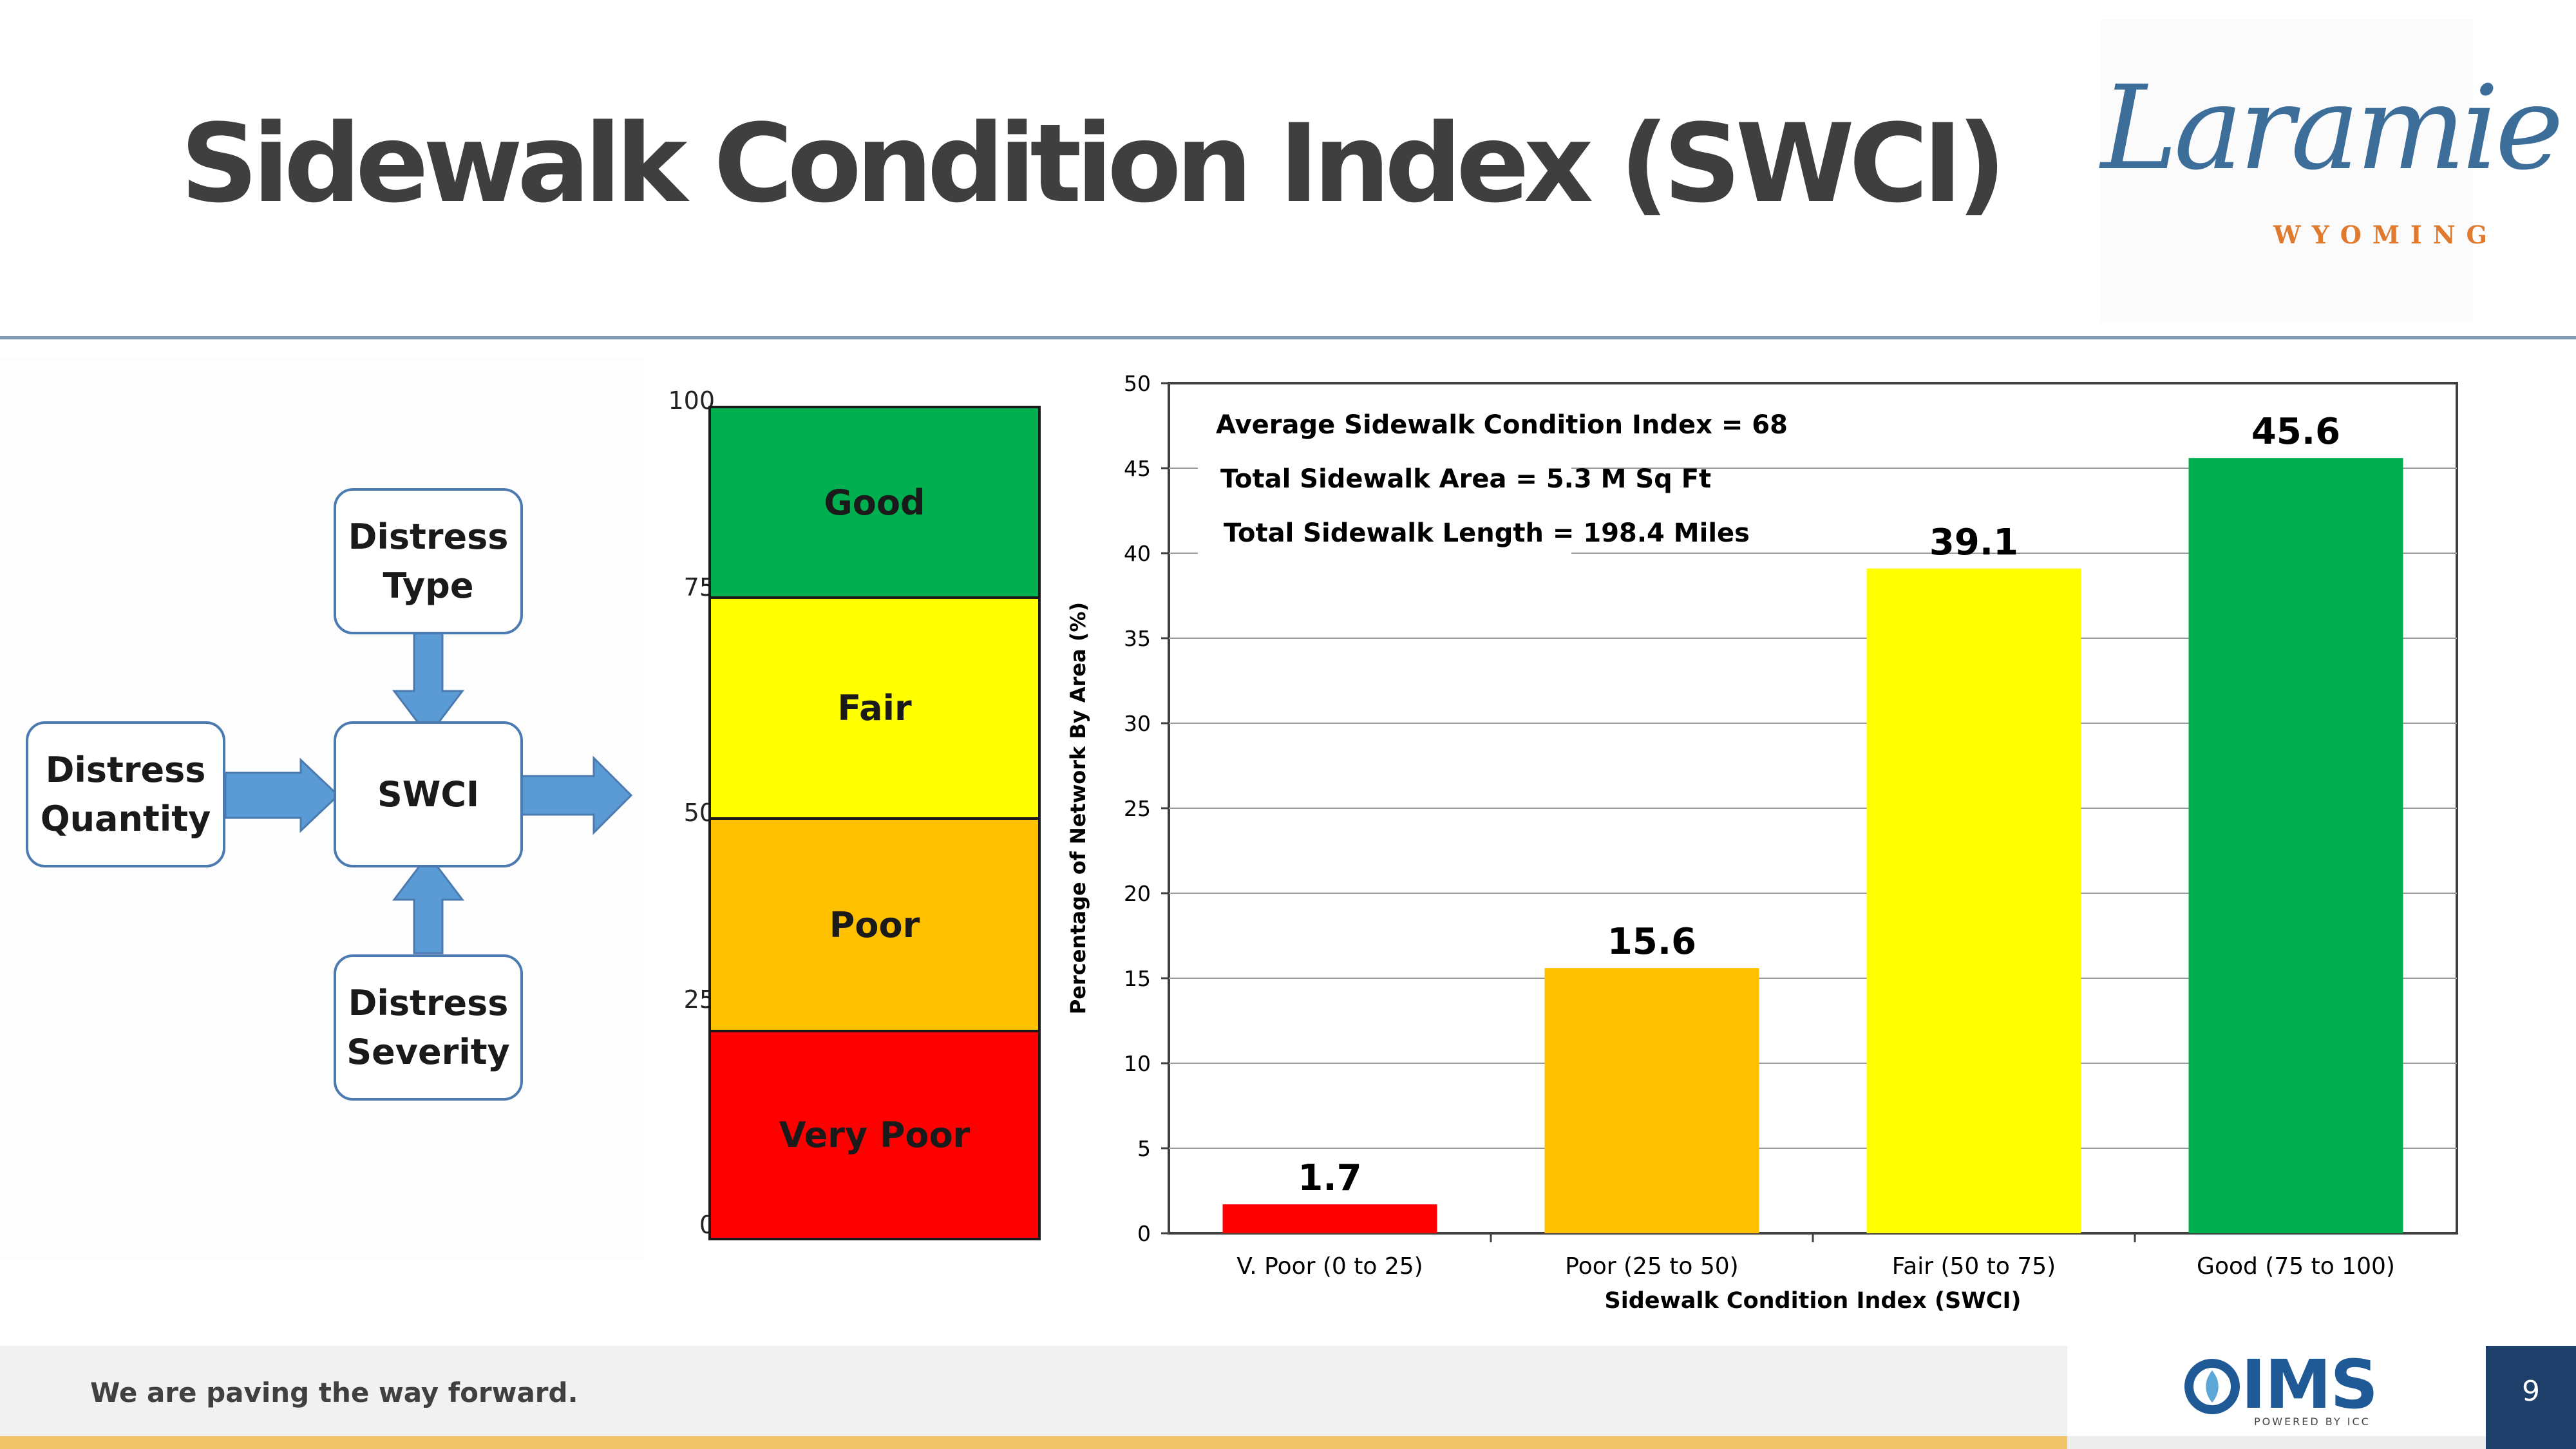 The height and width of the screenshot is (1449, 2576). I want to click on distress-quantity-box: Distress Quantity, so click(125, 794).